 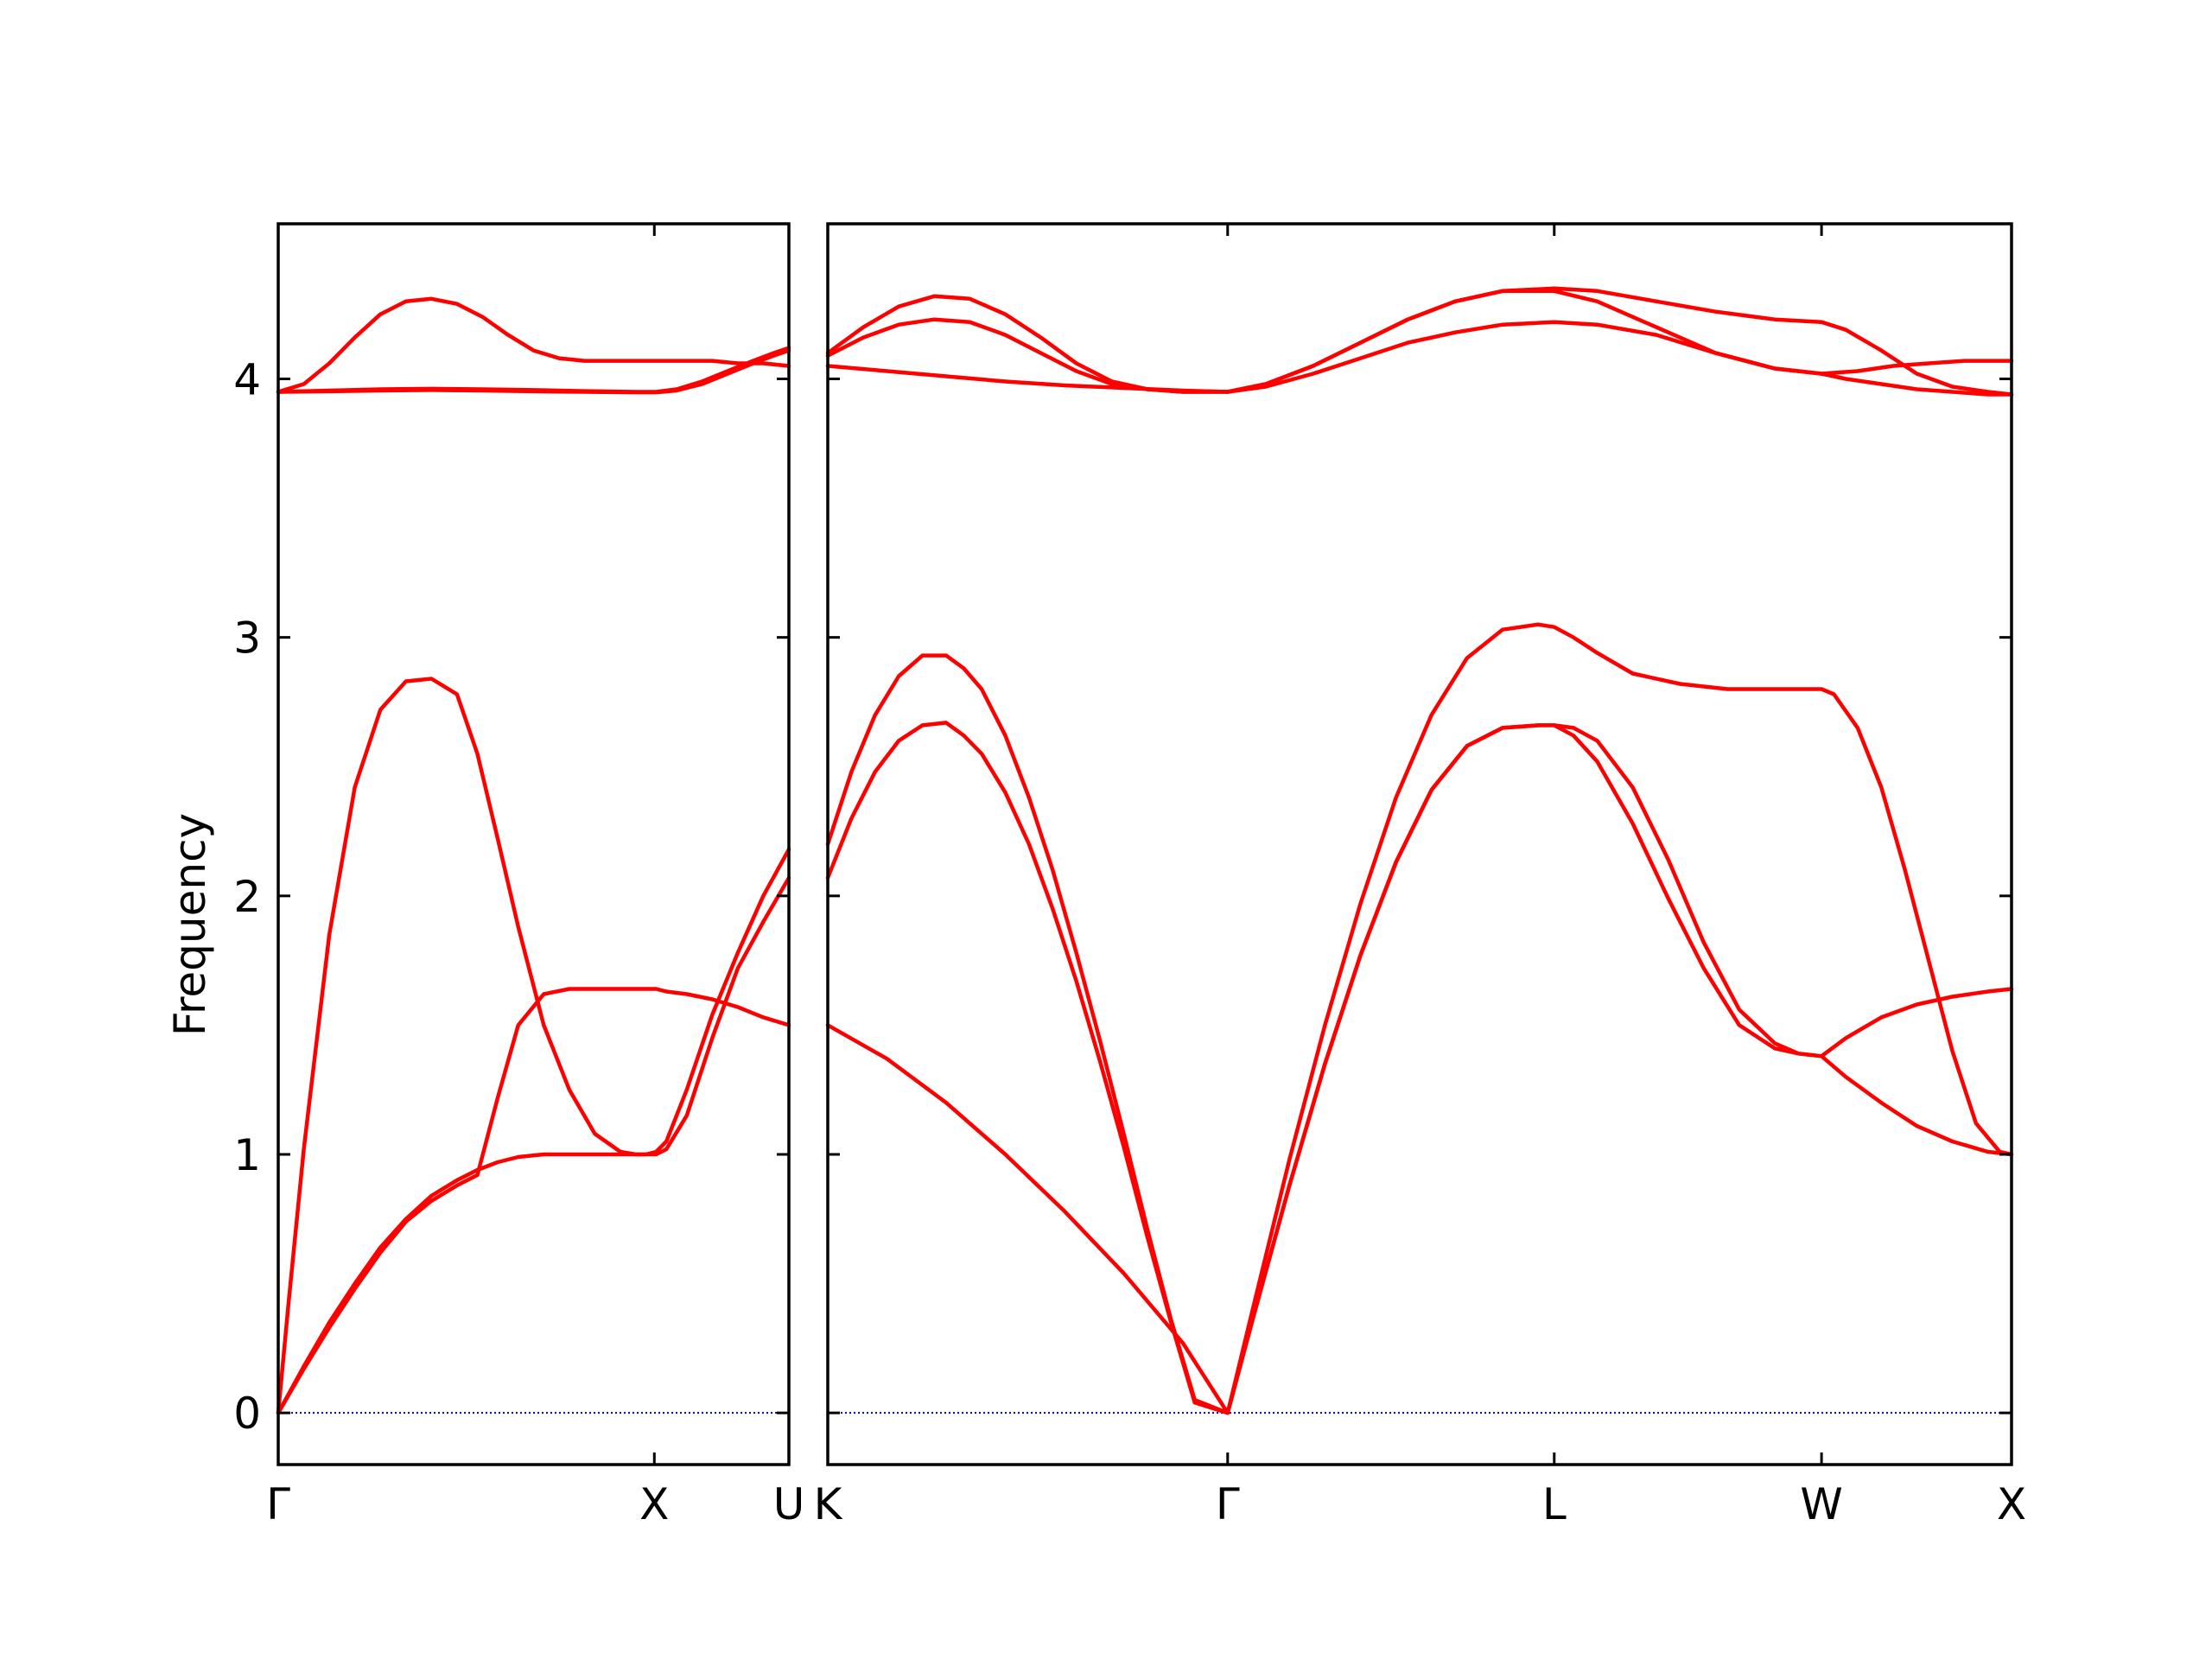 What do you see at coordinates (828, 1504) in the screenshot?
I see `x-tick-label: K` at bounding box center [828, 1504].